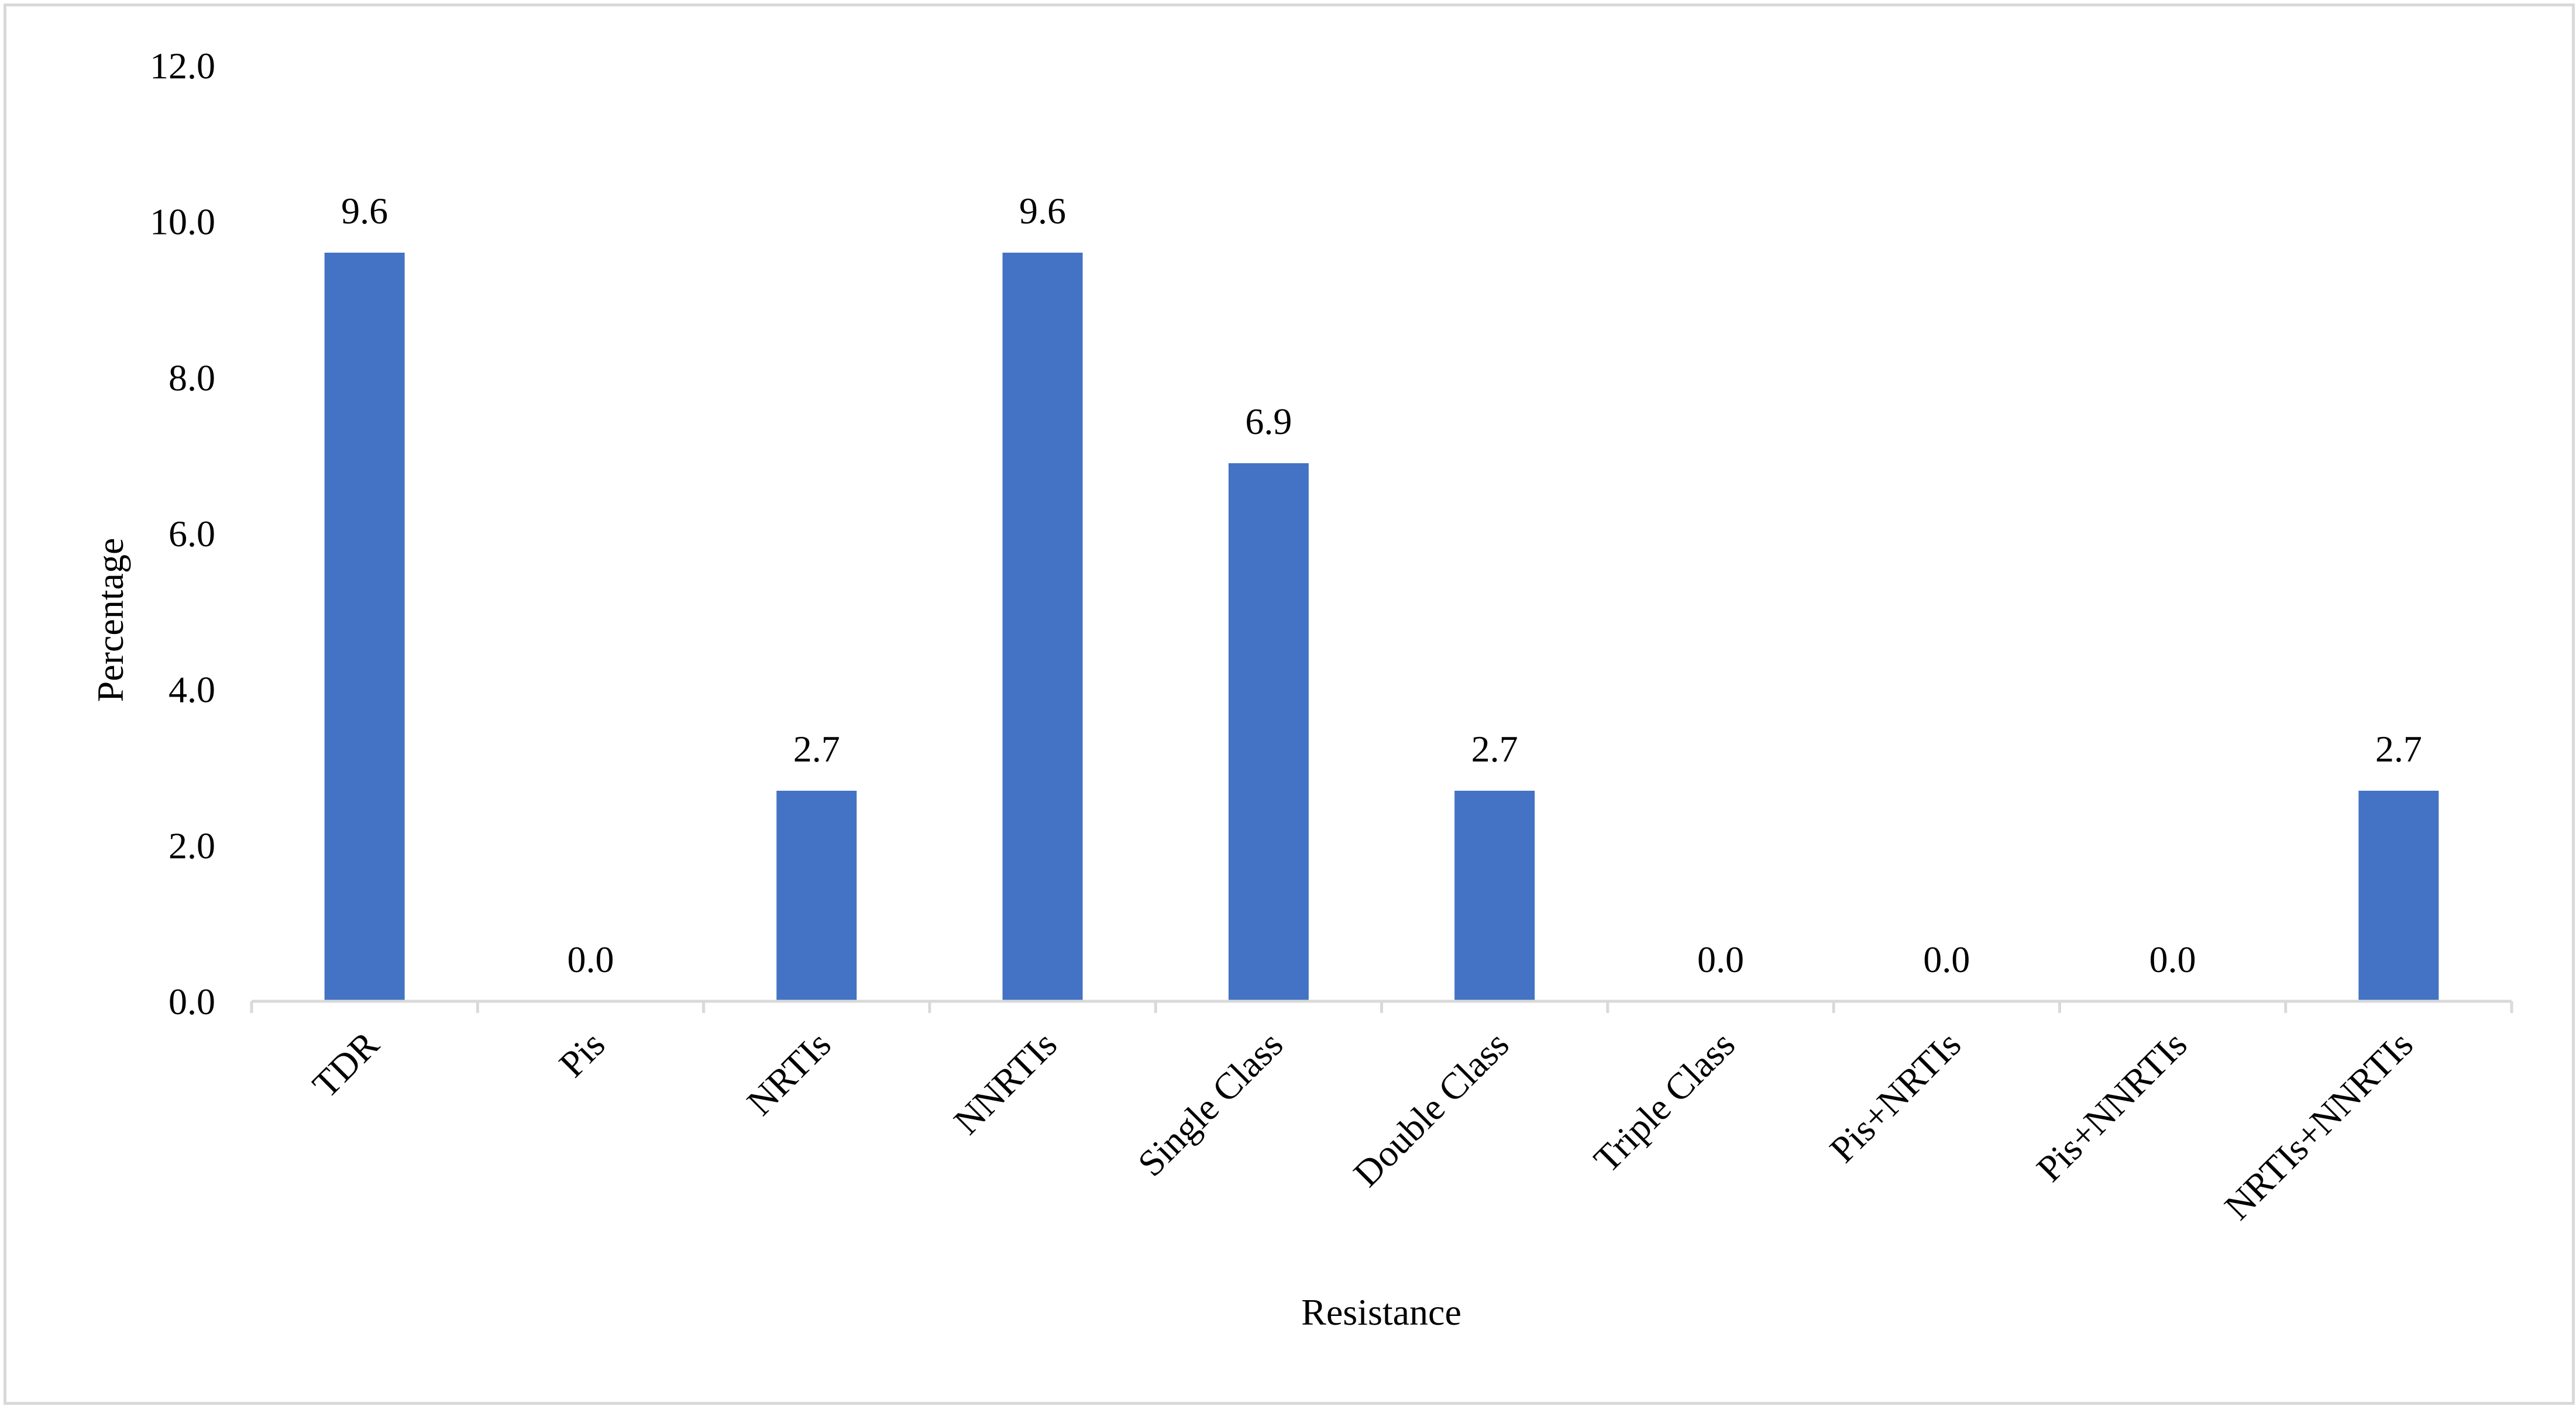 Image resolution: width=2576 pixels, height=1406 pixels. What do you see at coordinates (183, 66) in the screenshot?
I see `y-tick-label: 12.0` at bounding box center [183, 66].